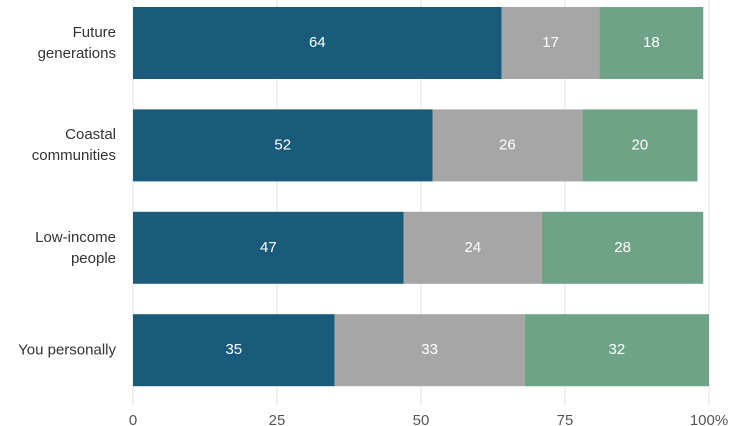 This screenshot has width=747, height=426. I want to click on data-label: 32, so click(616, 349).